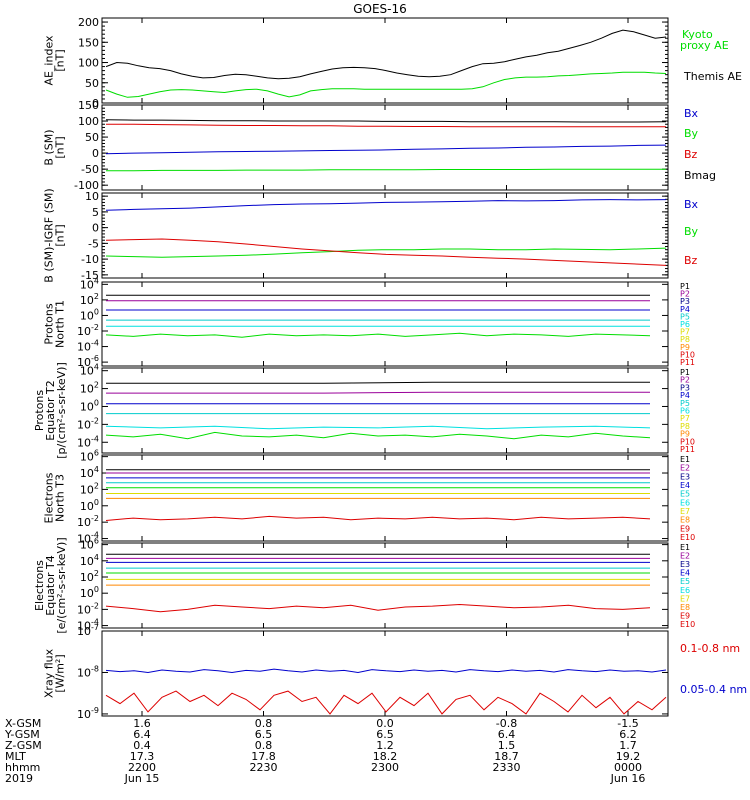 This screenshot has height=800, width=750. I want to click on figure-title: GOES-16, so click(380, 9).